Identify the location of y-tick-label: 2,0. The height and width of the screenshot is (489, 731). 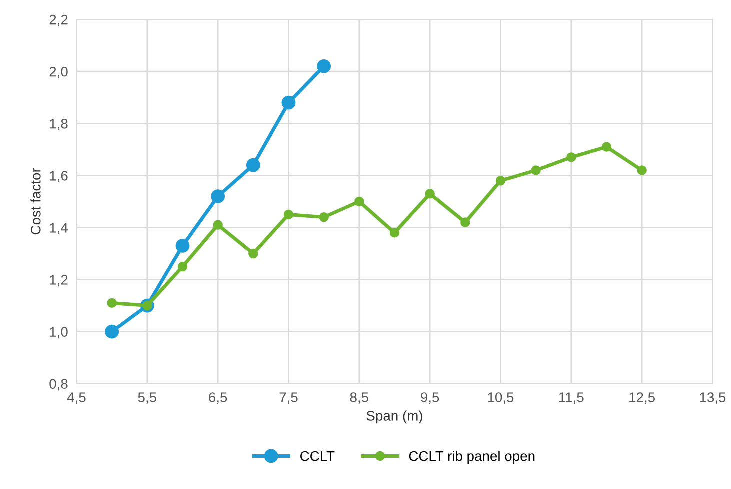
(59, 72).